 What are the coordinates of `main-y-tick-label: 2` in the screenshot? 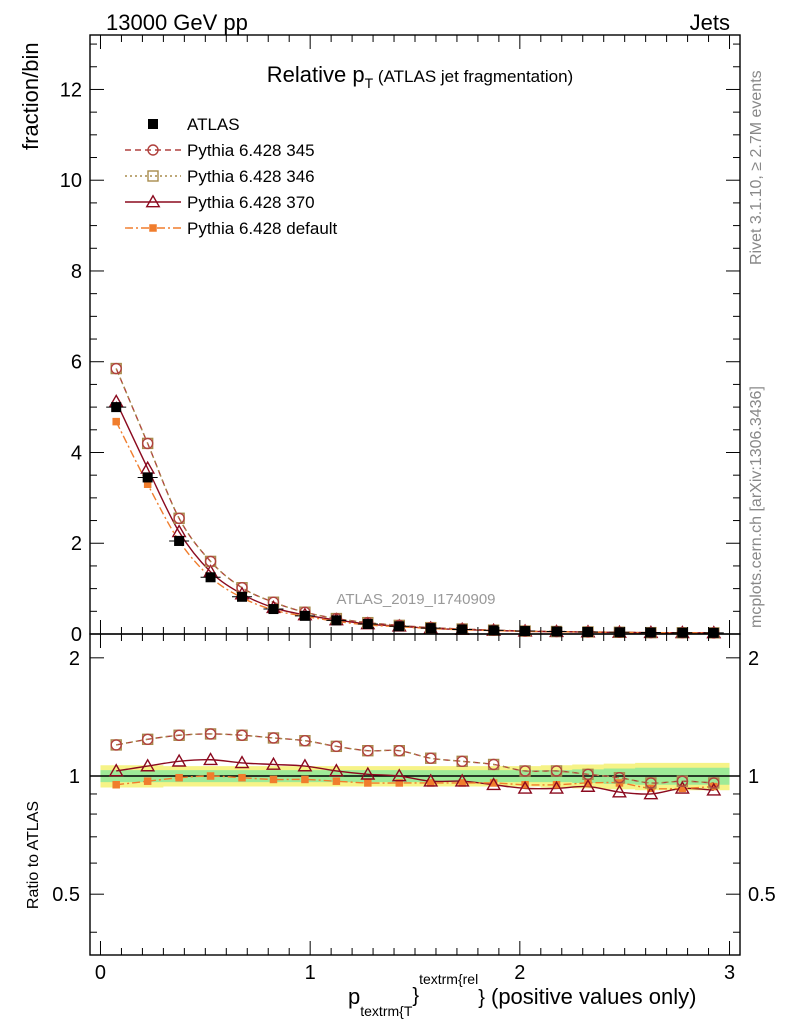 It's located at (76, 544).